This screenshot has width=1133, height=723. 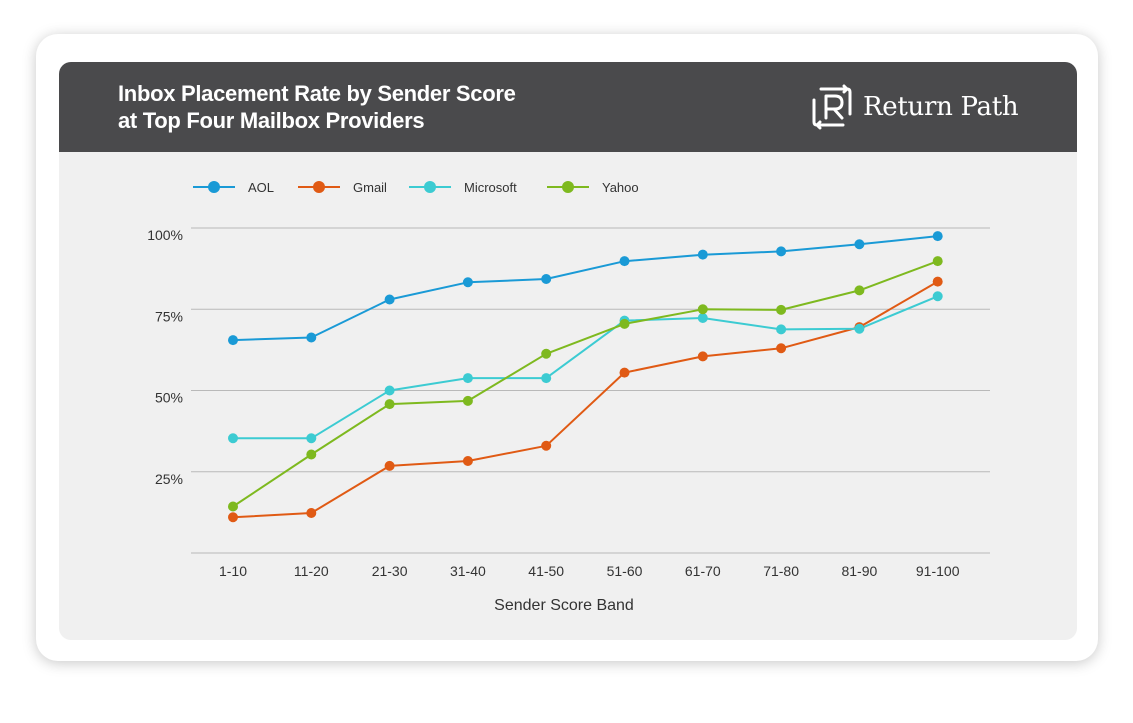 I want to click on x-tick-label: 1-10, so click(x=233, y=571).